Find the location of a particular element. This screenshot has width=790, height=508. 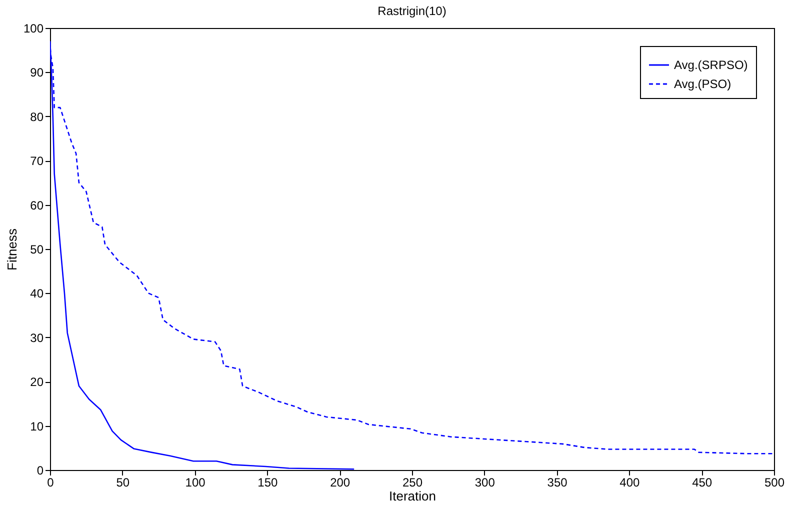

x-tick-label: 200 is located at coordinates (340, 483).